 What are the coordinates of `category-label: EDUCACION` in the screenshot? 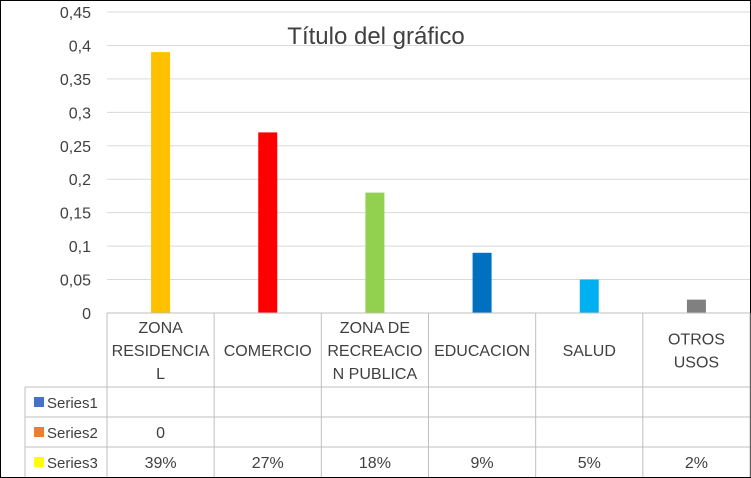 It's located at (482, 351).